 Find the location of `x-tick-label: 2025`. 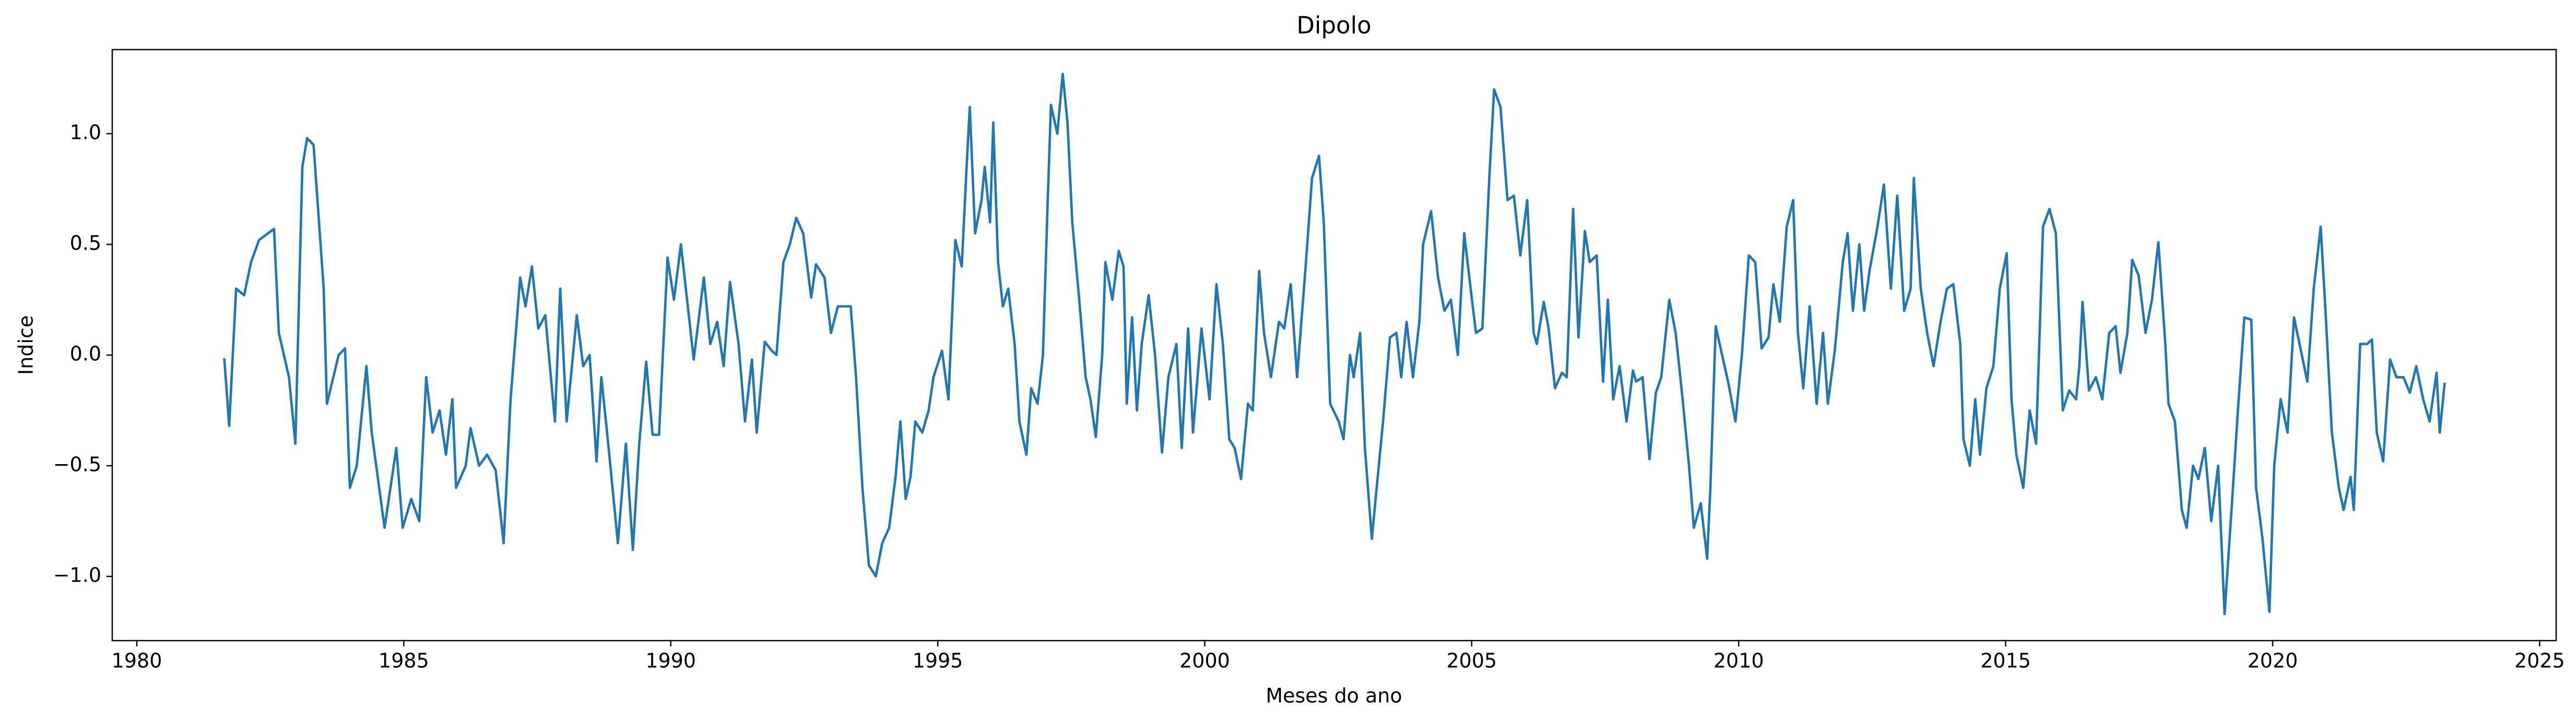

x-tick-label: 2025 is located at coordinates (2539, 660).